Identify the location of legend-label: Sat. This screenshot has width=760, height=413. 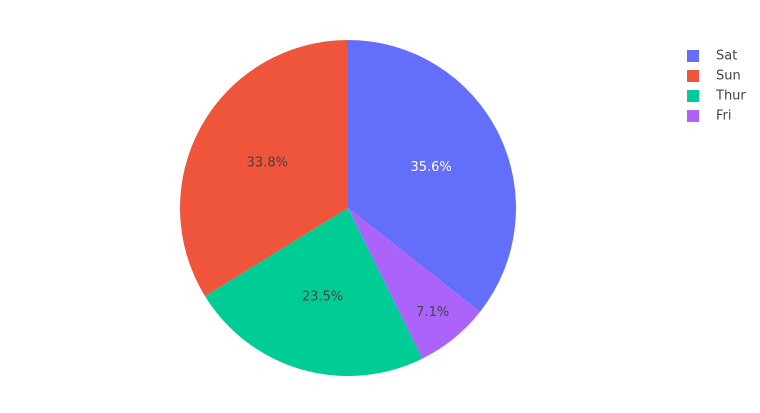
(726, 56).